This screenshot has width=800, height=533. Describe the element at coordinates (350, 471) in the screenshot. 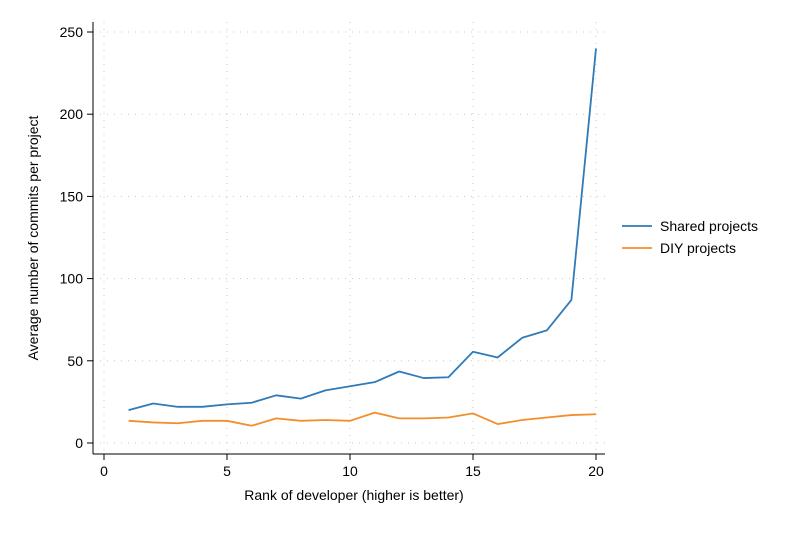

I see `x-tick-label: 10` at that location.